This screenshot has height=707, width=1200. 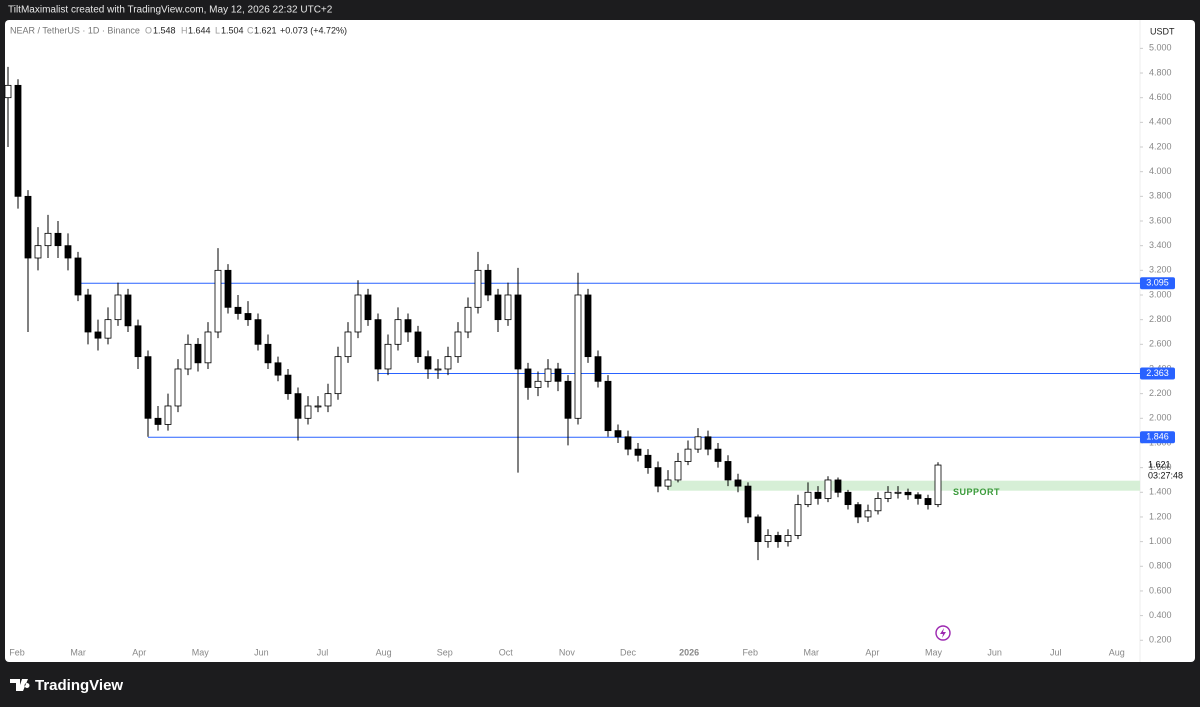 I want to click on y-tick-label: 3.000, so click(x=1160, y=294).